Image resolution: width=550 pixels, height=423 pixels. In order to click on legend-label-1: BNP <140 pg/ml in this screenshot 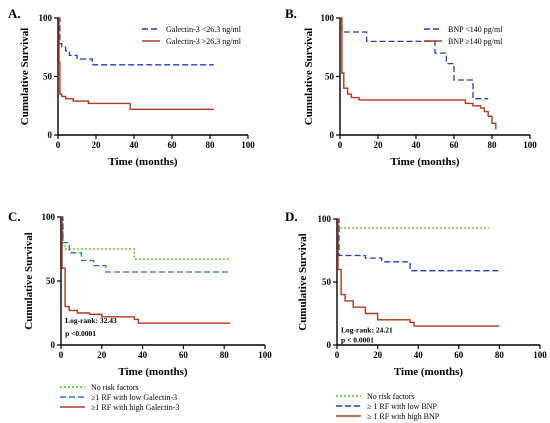, I will do `click(475, 29)`.